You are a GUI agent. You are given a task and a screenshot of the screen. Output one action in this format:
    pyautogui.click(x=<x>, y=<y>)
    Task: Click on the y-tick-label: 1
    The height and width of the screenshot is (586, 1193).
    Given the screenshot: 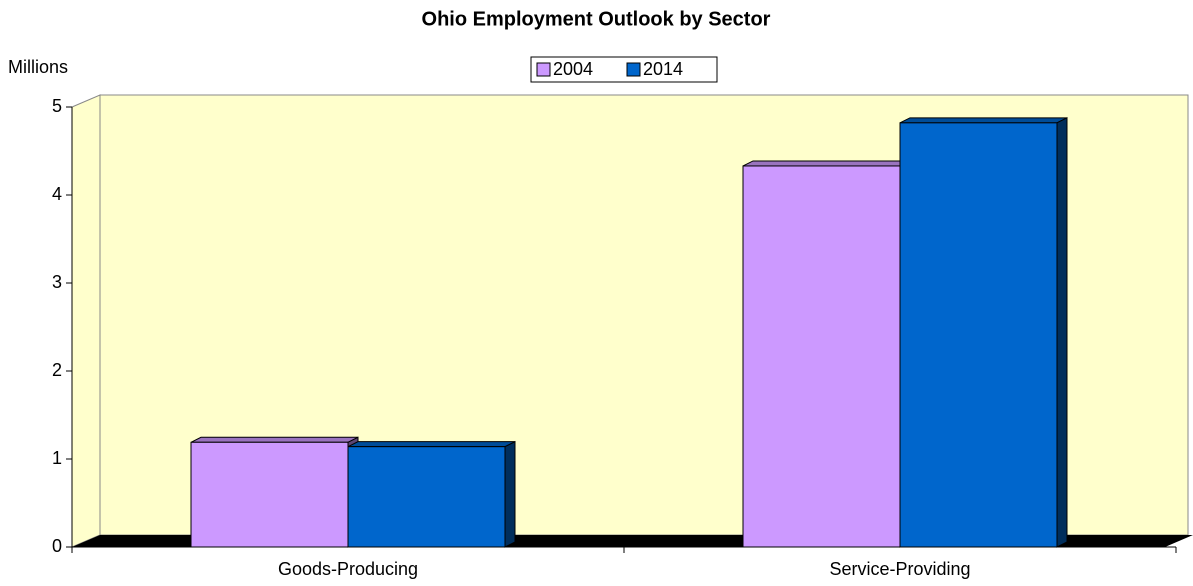 What is the action you would take?
    pyautogui.click(x=57, y=458)
    